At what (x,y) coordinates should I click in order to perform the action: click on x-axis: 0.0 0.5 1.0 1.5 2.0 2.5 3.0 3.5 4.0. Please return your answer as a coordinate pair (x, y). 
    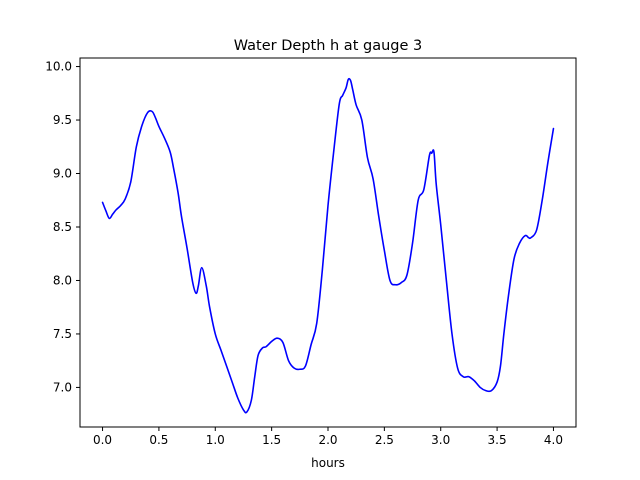
    Looking at the image, I should click on (328, 437).